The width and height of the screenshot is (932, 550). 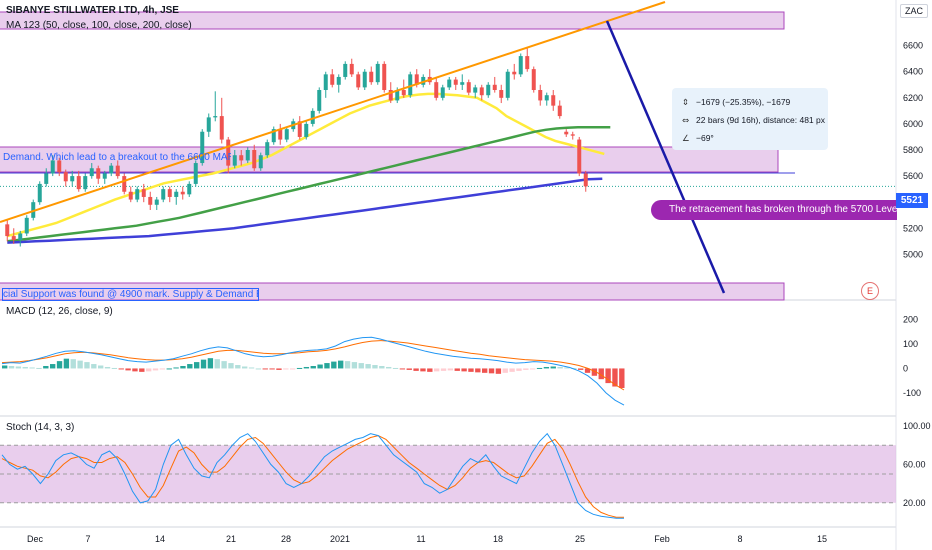 What do you see at coordinates (87, 539) in the screenshot?
I see `time-tick-label: 7` at bounding box center [87, 539].